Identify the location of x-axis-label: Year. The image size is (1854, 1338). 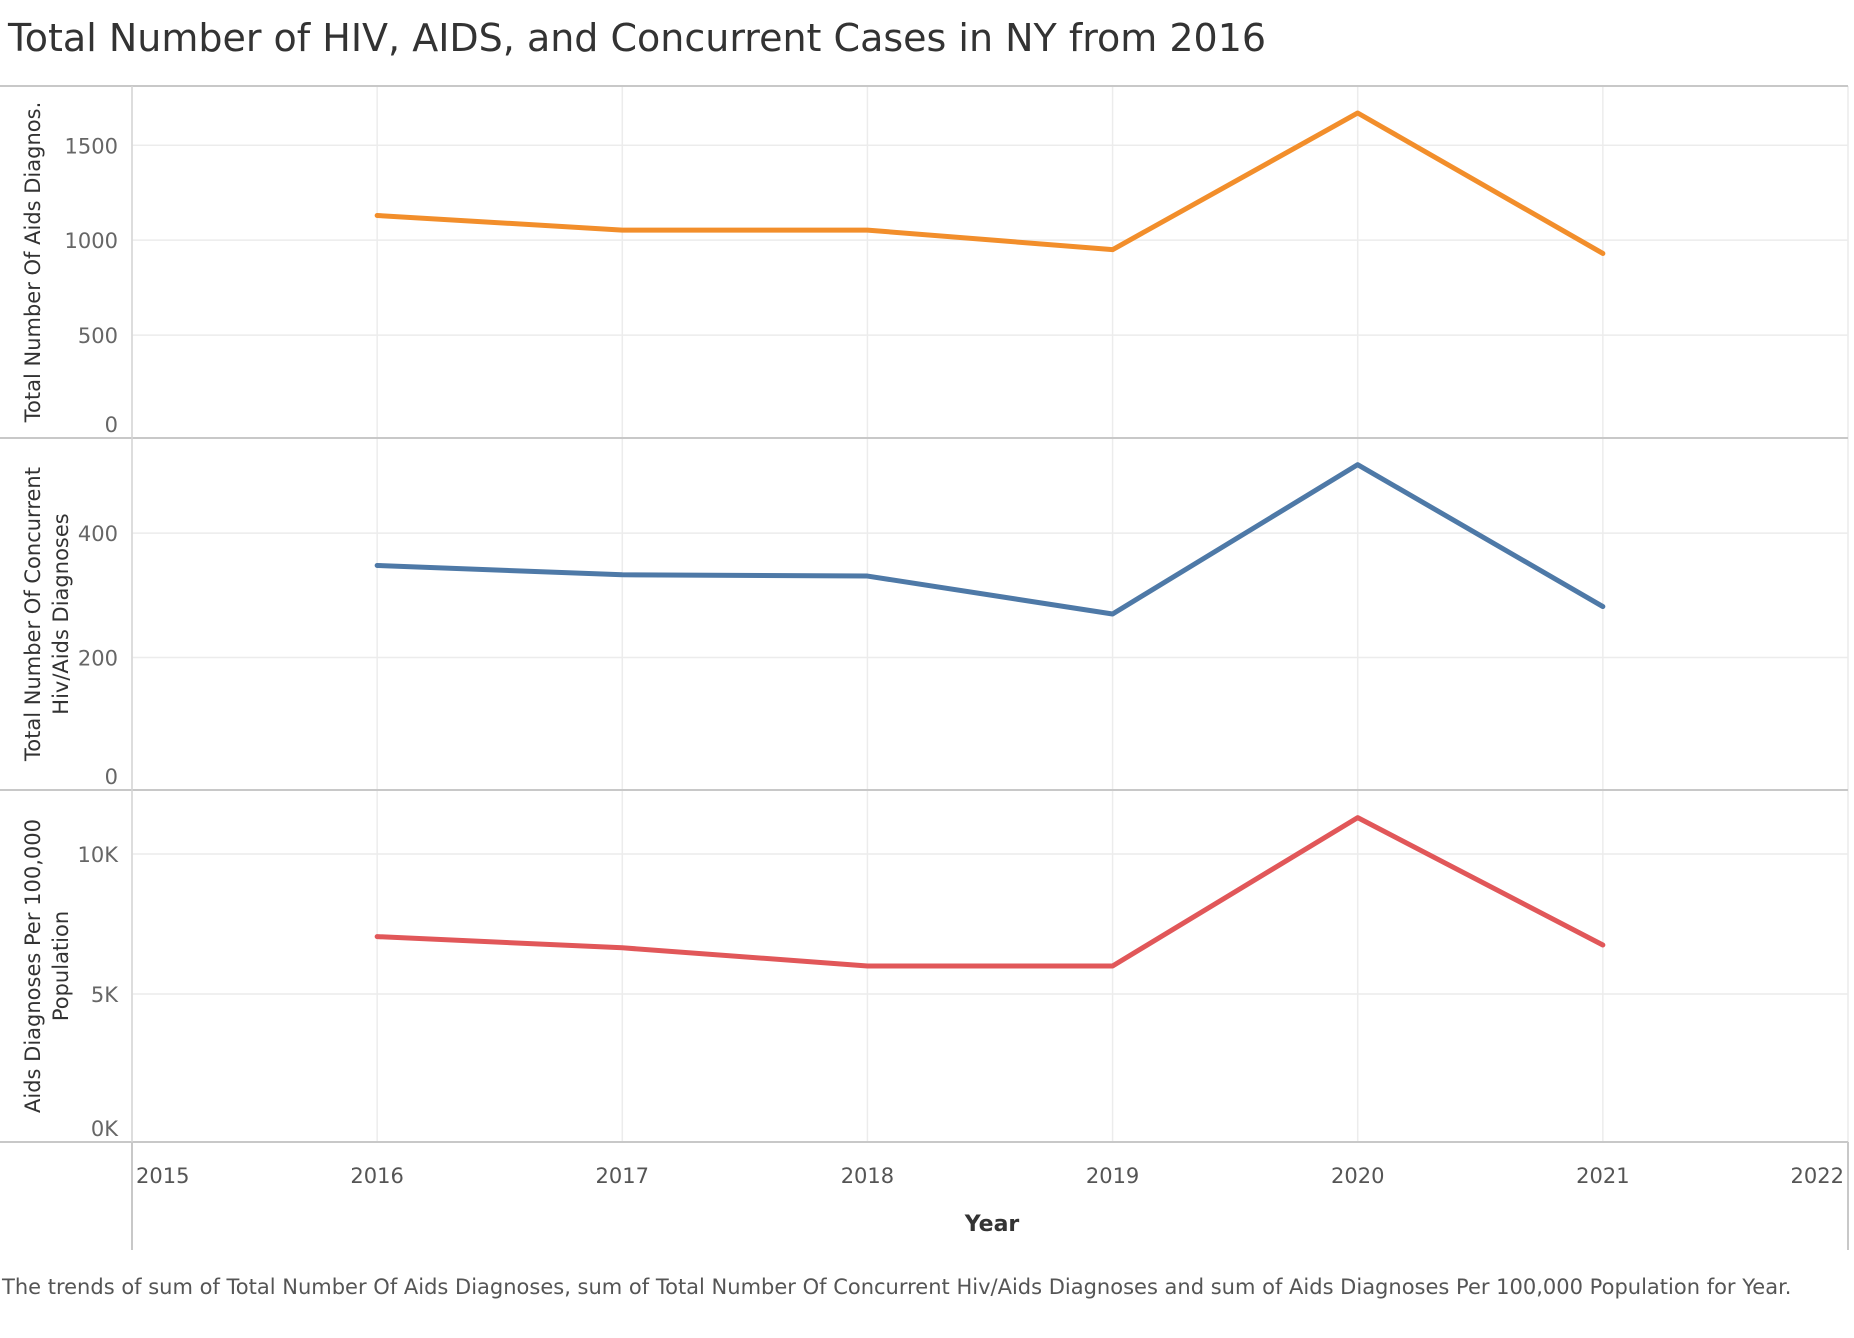
(992, 1224).